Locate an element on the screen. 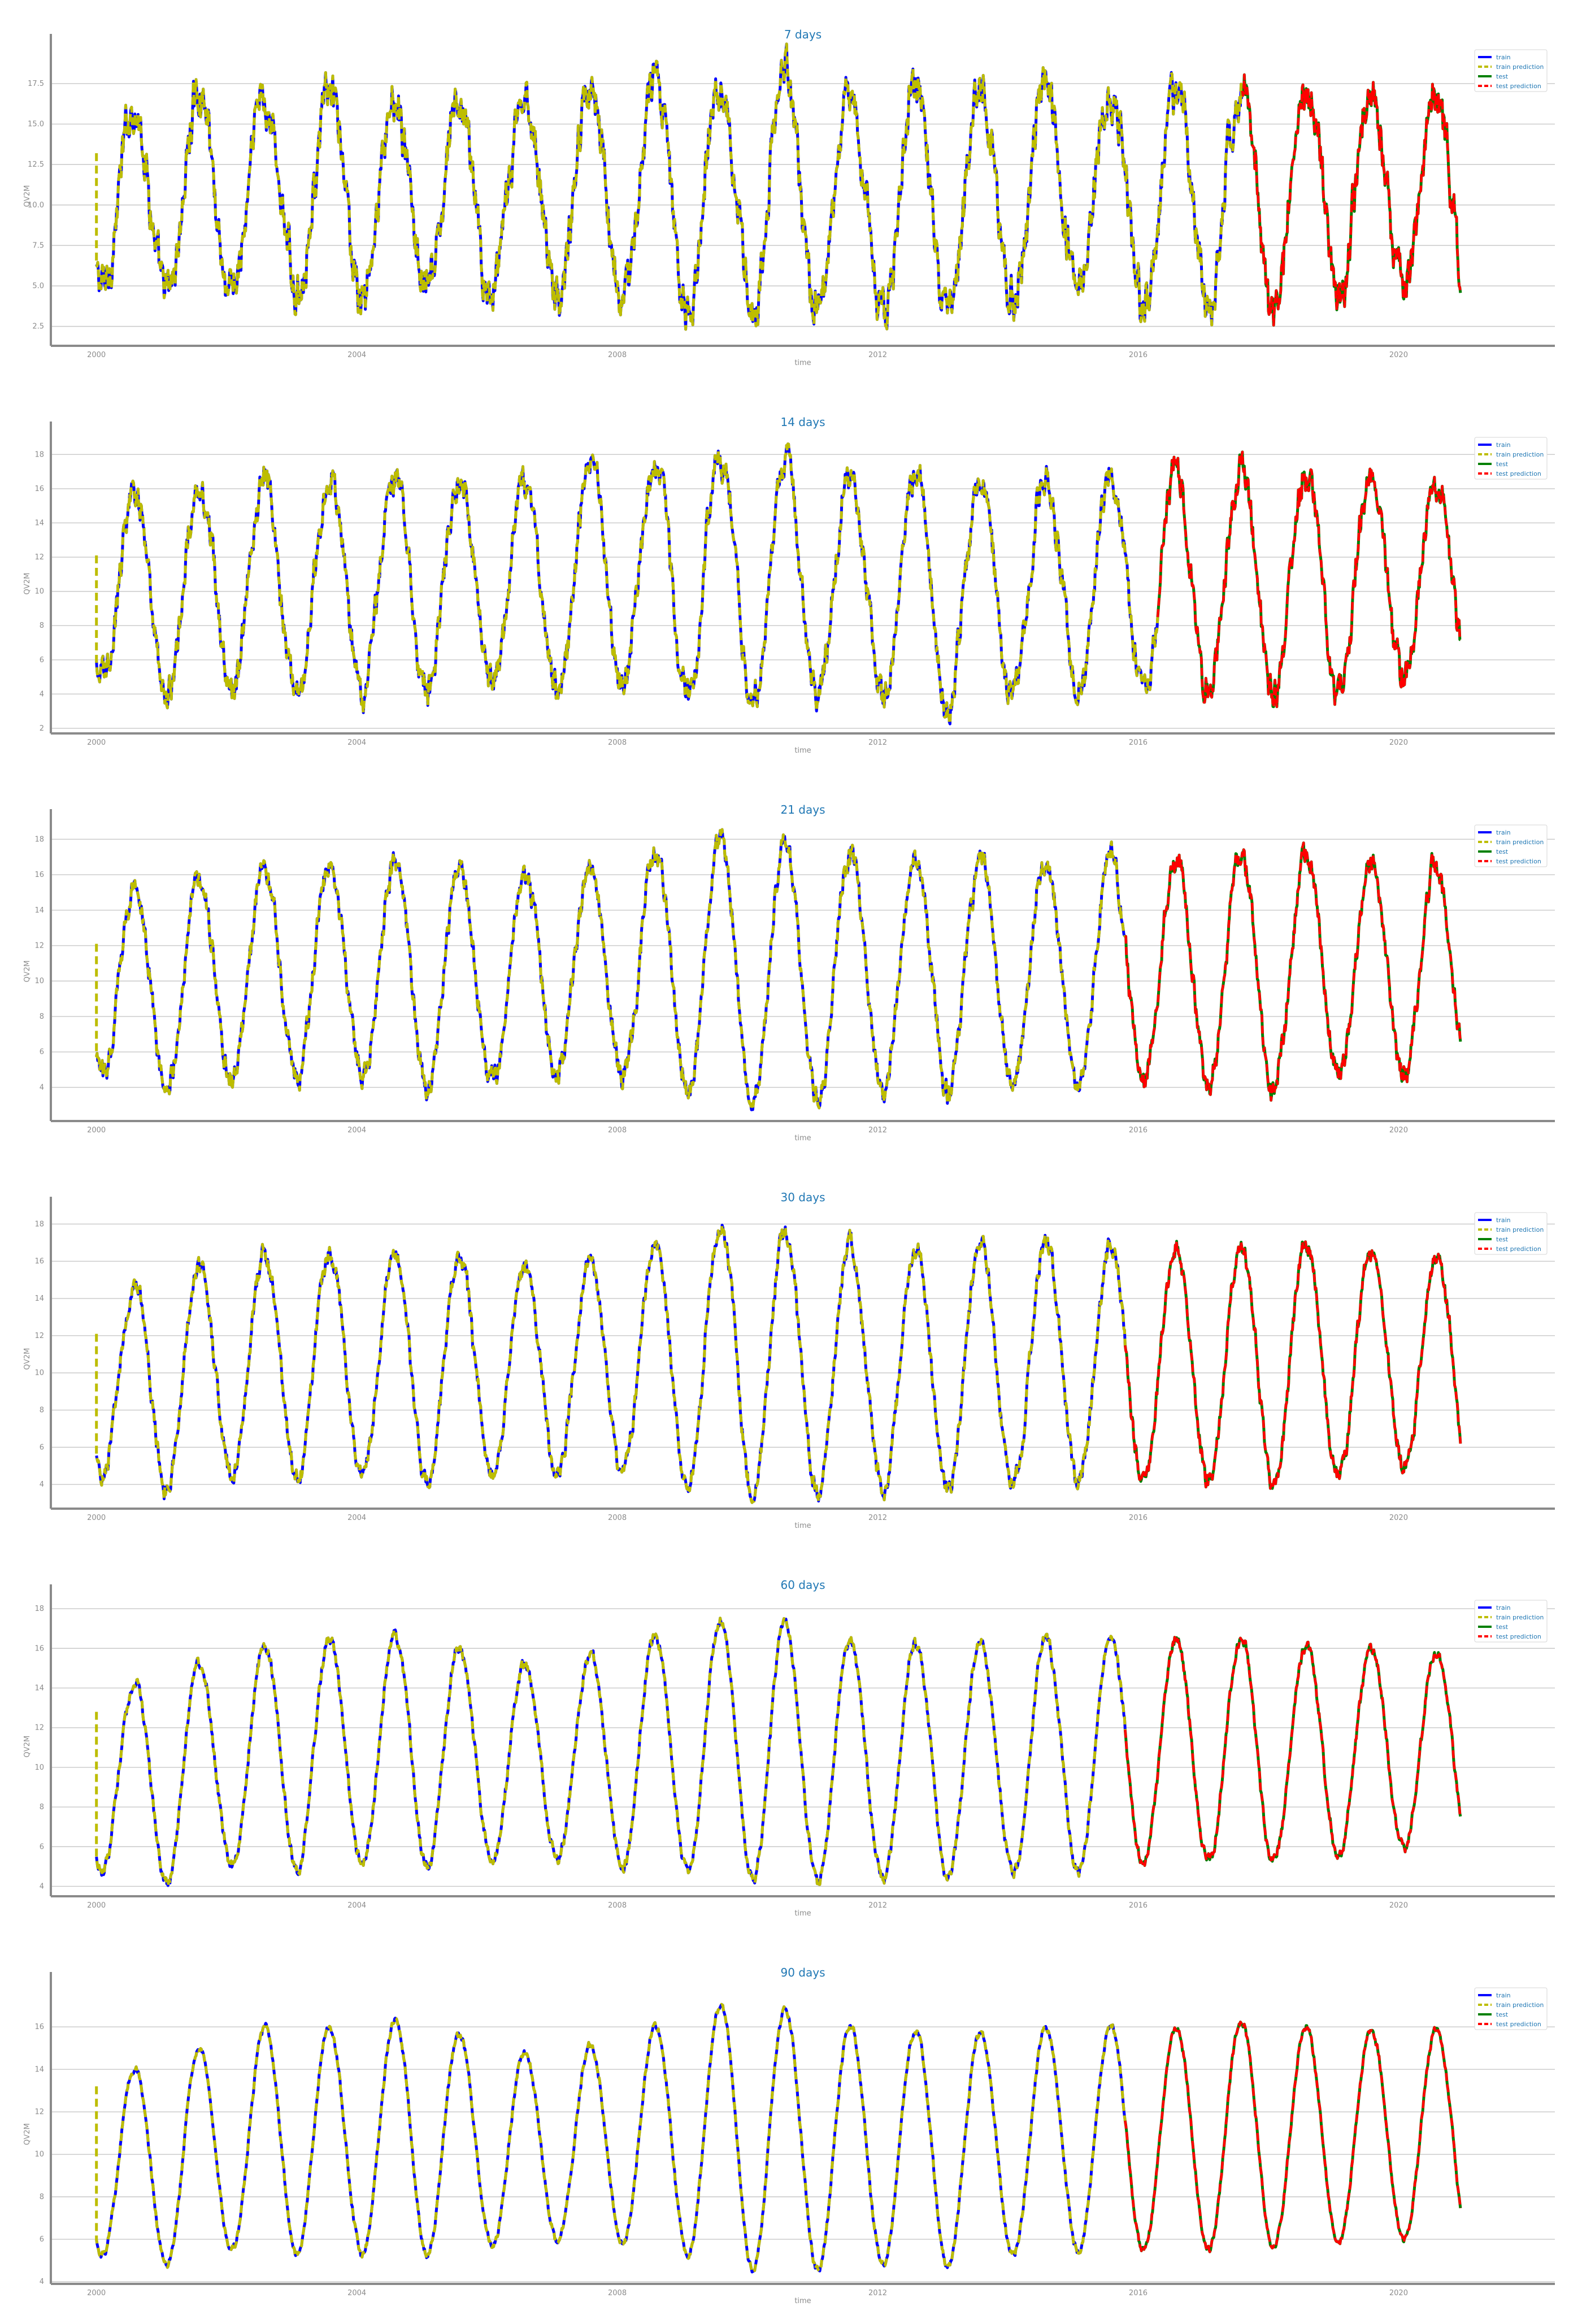 Image resolution: width=1582 pixels, height=2324 pixels. chart-title: 7 days is located at coordinates (803, 34).